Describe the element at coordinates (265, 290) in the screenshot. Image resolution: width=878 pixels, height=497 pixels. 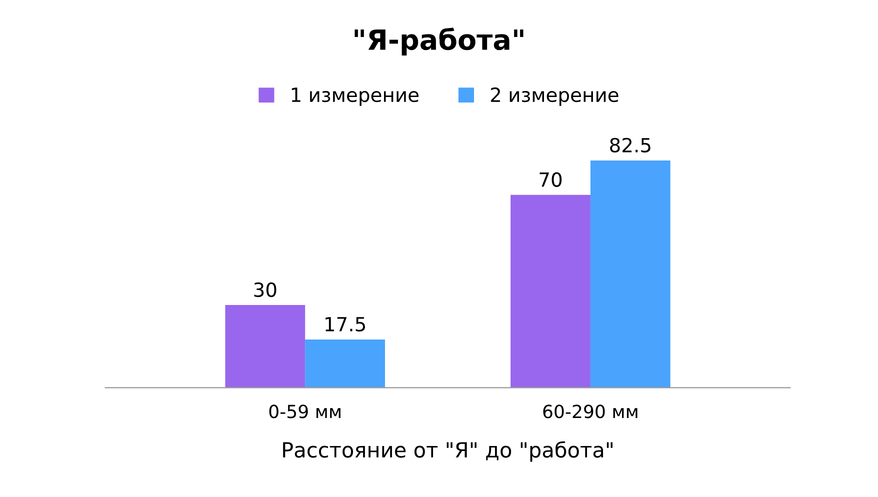
I see `data-label: 30` at that location.